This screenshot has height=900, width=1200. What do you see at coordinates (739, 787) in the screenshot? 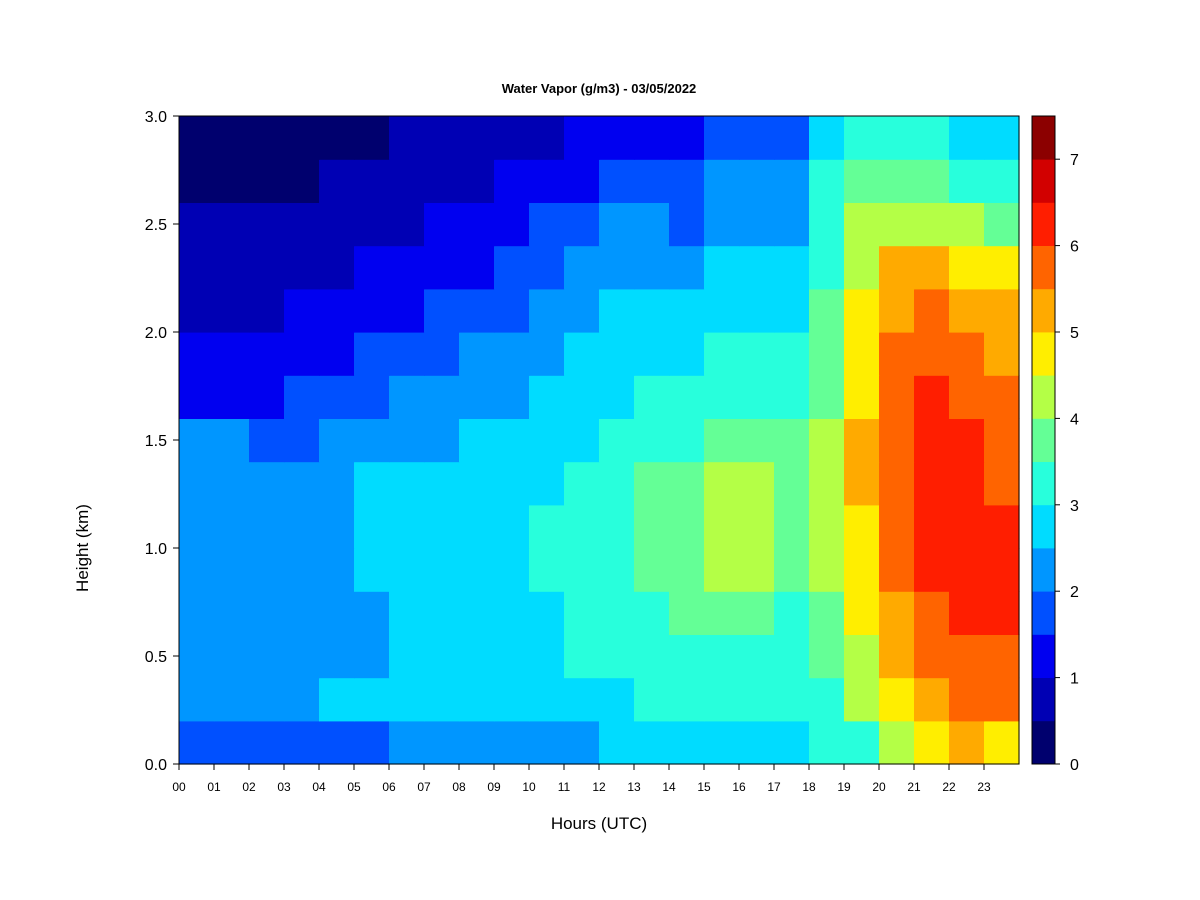
I see `x-tick-label: 16` at bounding box center [739, 787].